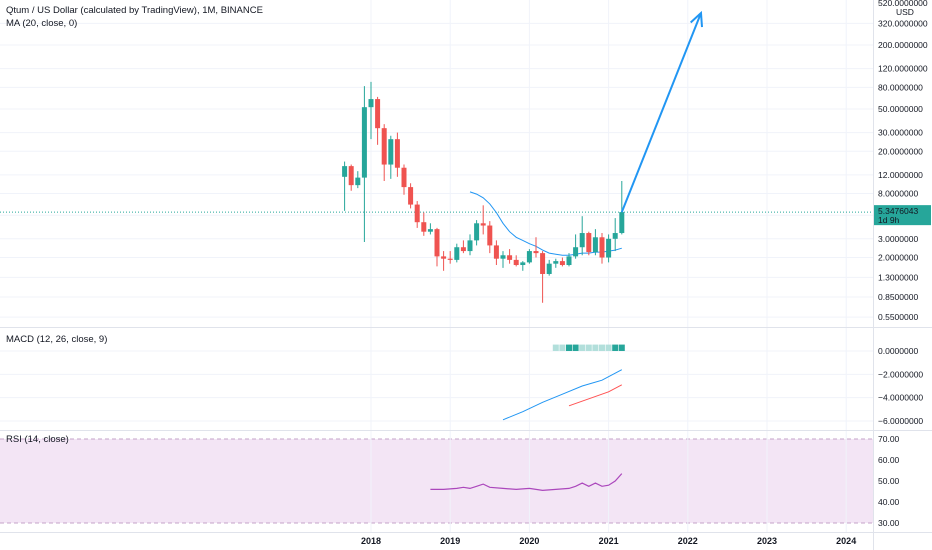 This screenshot has height=550, width=932. Describe the element at coordinates (905, 12) in the screenshot. I see `currency-label: USD` at that location.